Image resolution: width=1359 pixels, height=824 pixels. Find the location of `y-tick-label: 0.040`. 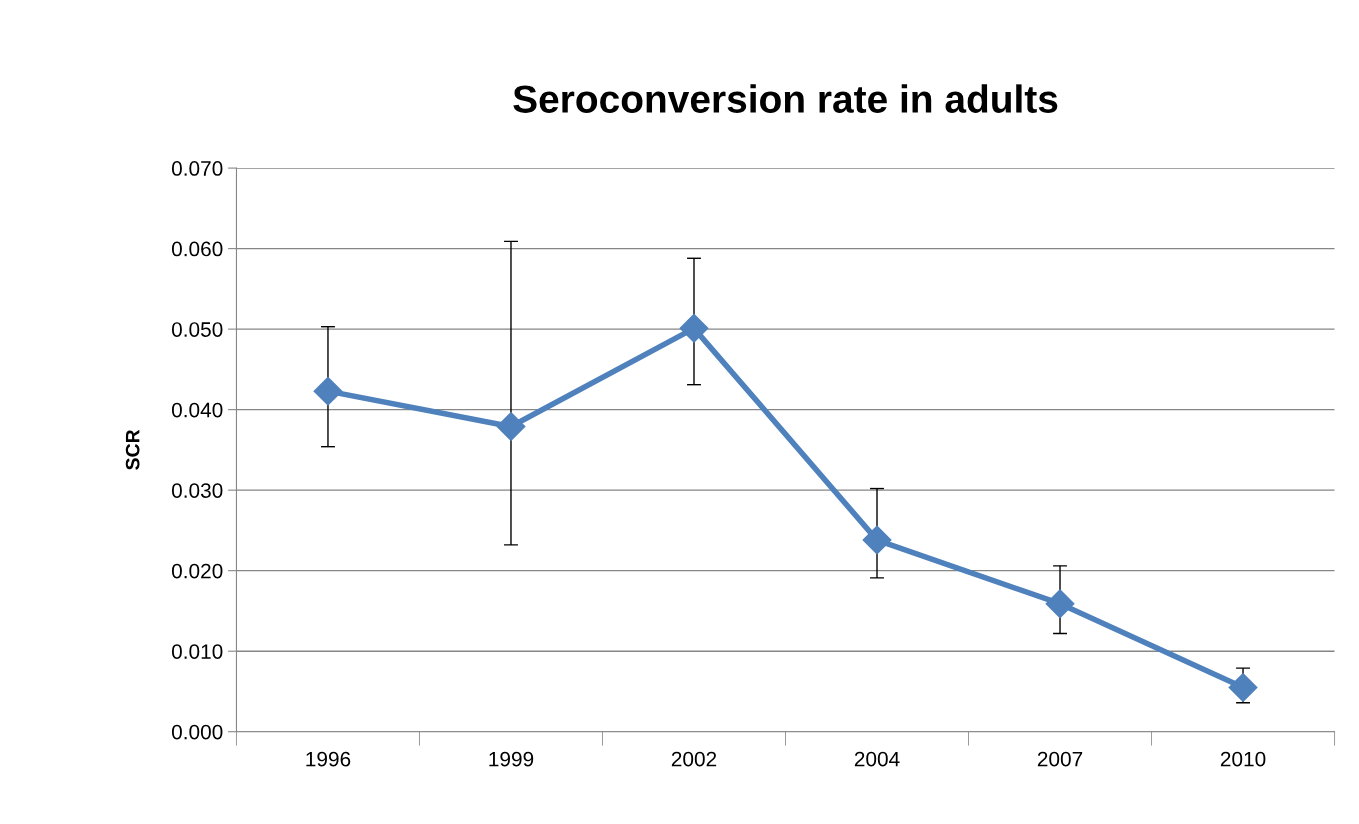

y-tick-label: 0.040 is located at coordinates (197, 410).